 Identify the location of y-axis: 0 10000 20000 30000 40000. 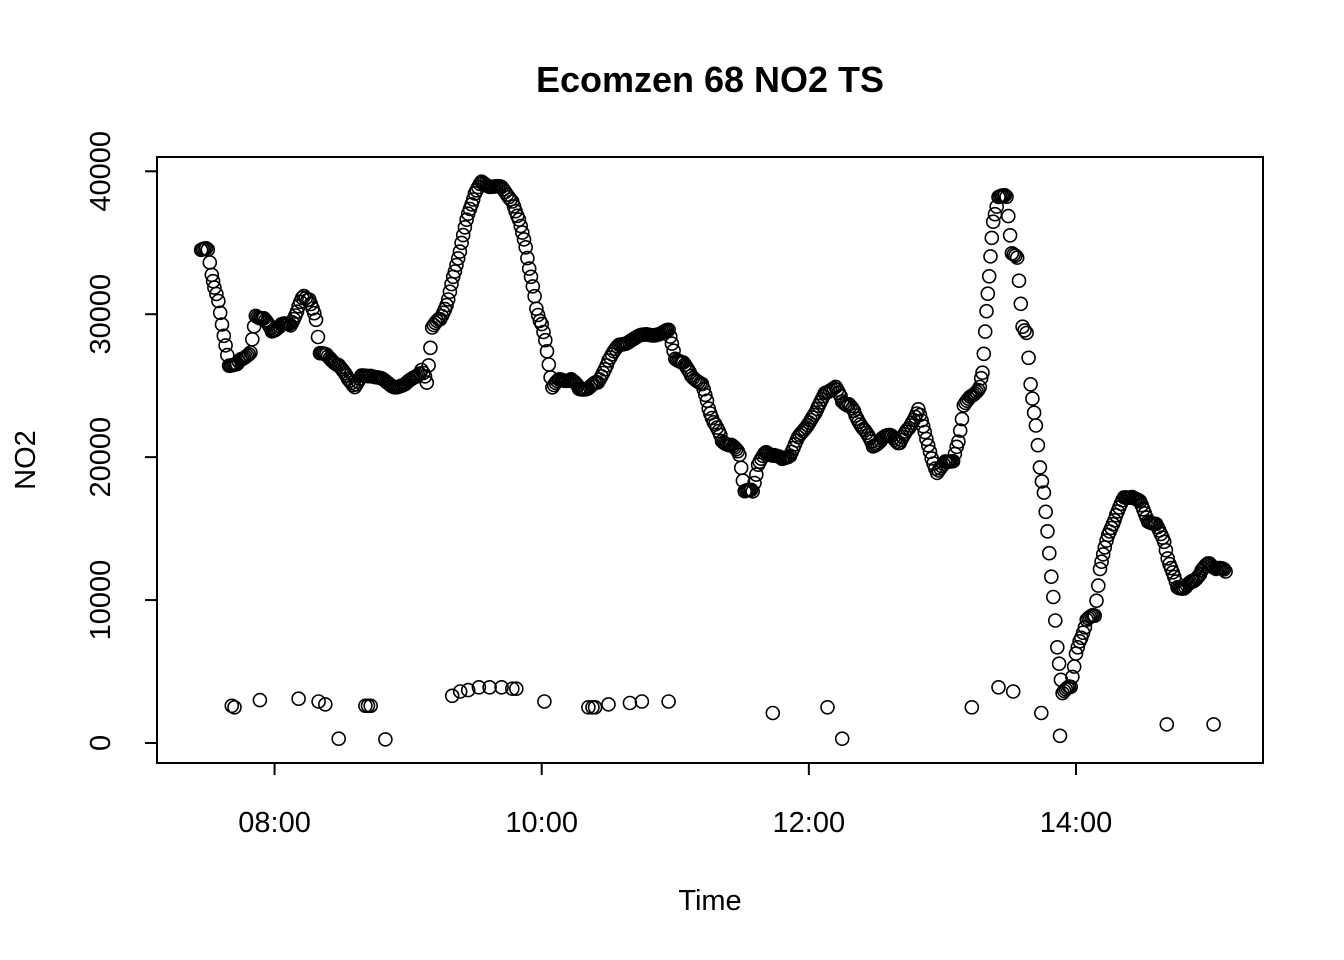
(121, 441).